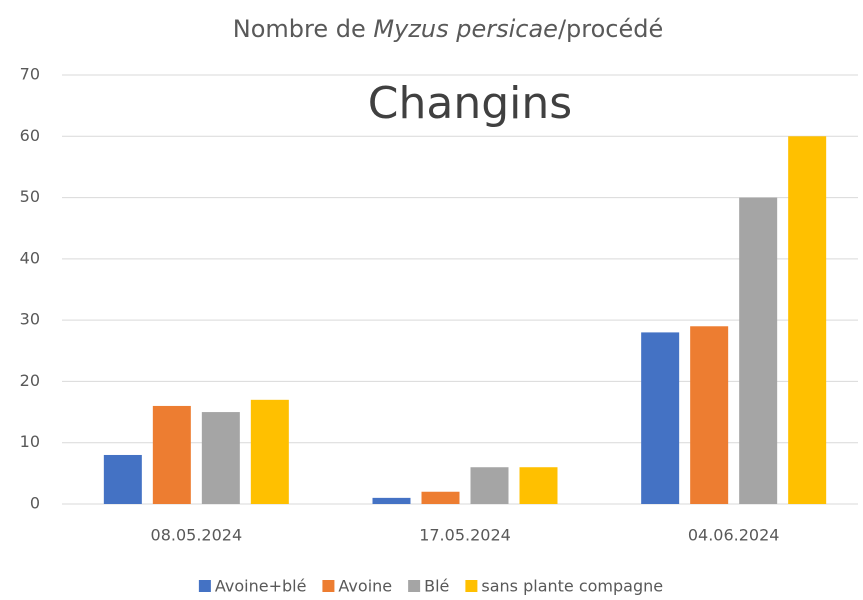 This screenshot has height=600, width=863. I want to click on y-tick-label: 0, so click(35, 503).